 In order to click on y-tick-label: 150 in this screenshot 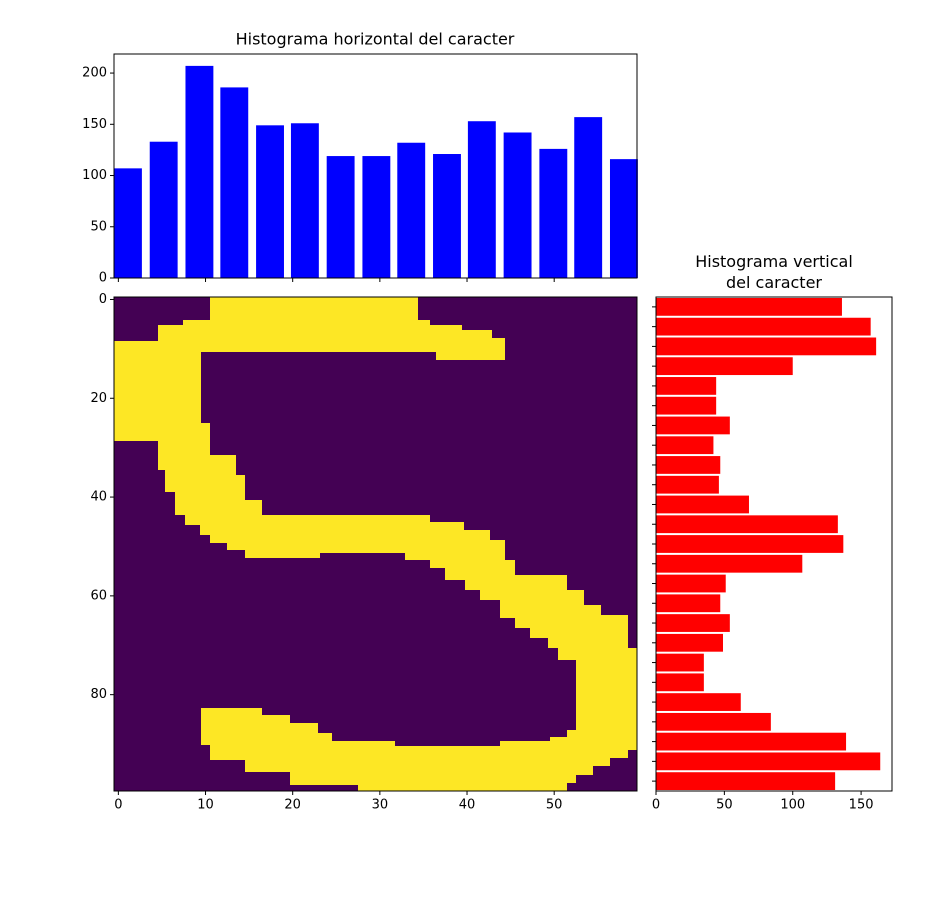, I will do `click(94, 124)`.